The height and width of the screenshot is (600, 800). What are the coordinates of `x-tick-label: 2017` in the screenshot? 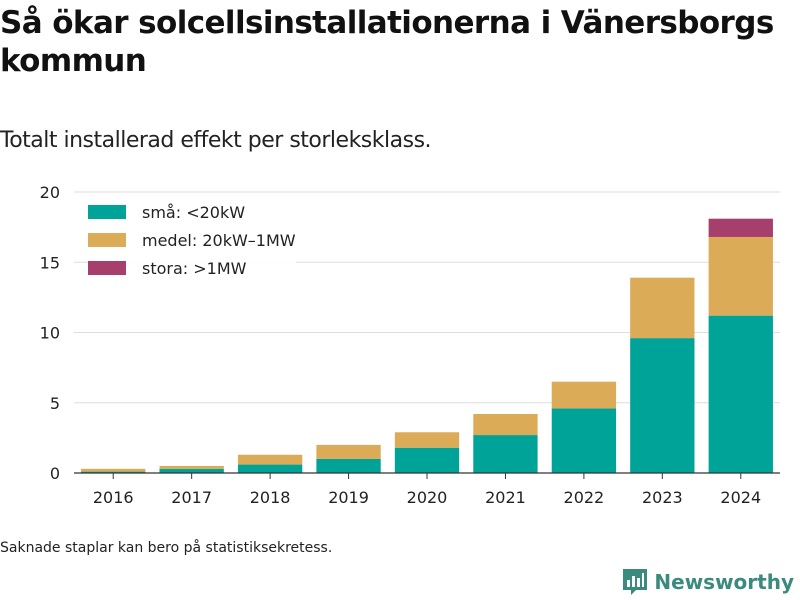 It's located at (191, 497).